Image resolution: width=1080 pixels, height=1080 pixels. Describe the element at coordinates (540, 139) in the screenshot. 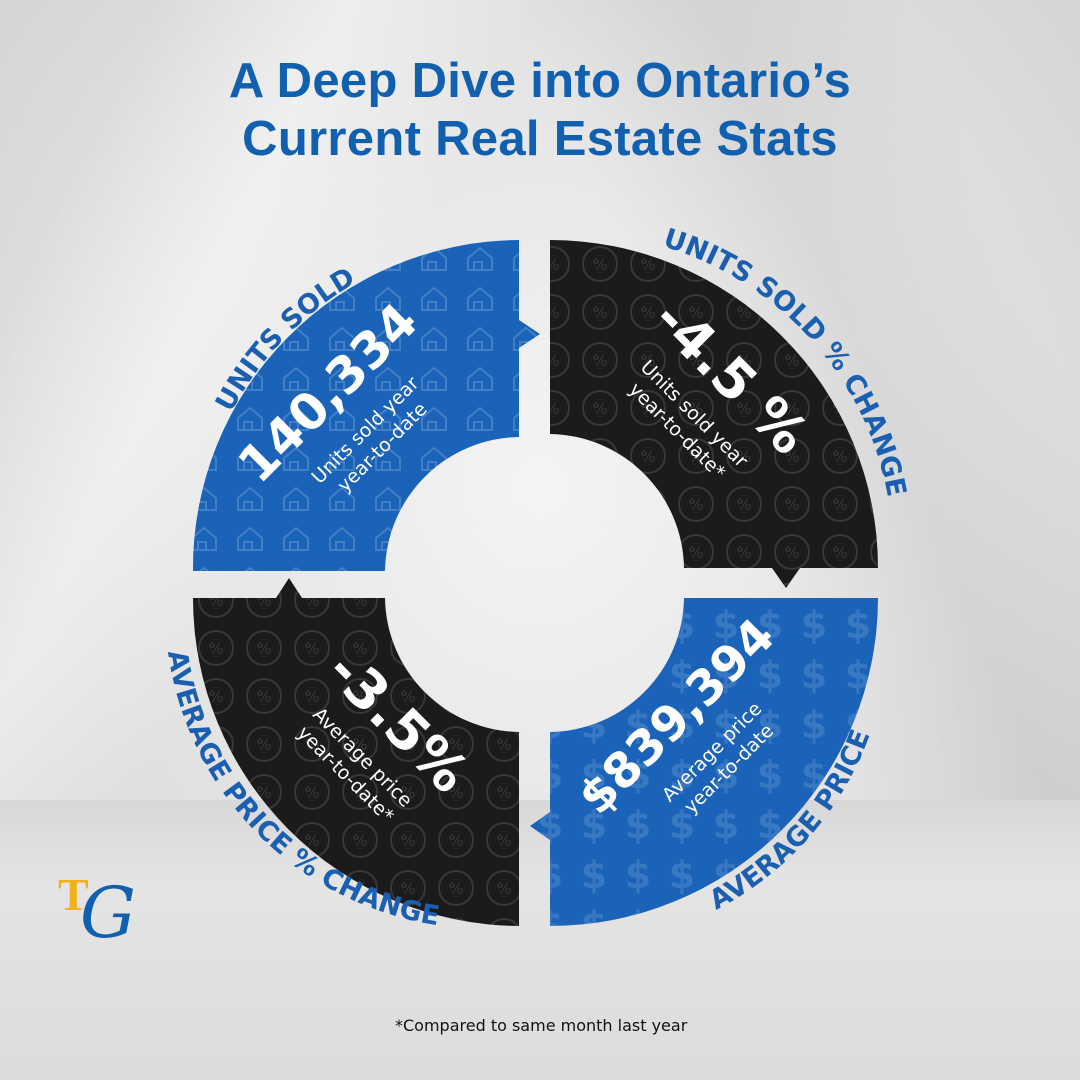

I see `title-line-2: Current Real Estate Stats` at that location.